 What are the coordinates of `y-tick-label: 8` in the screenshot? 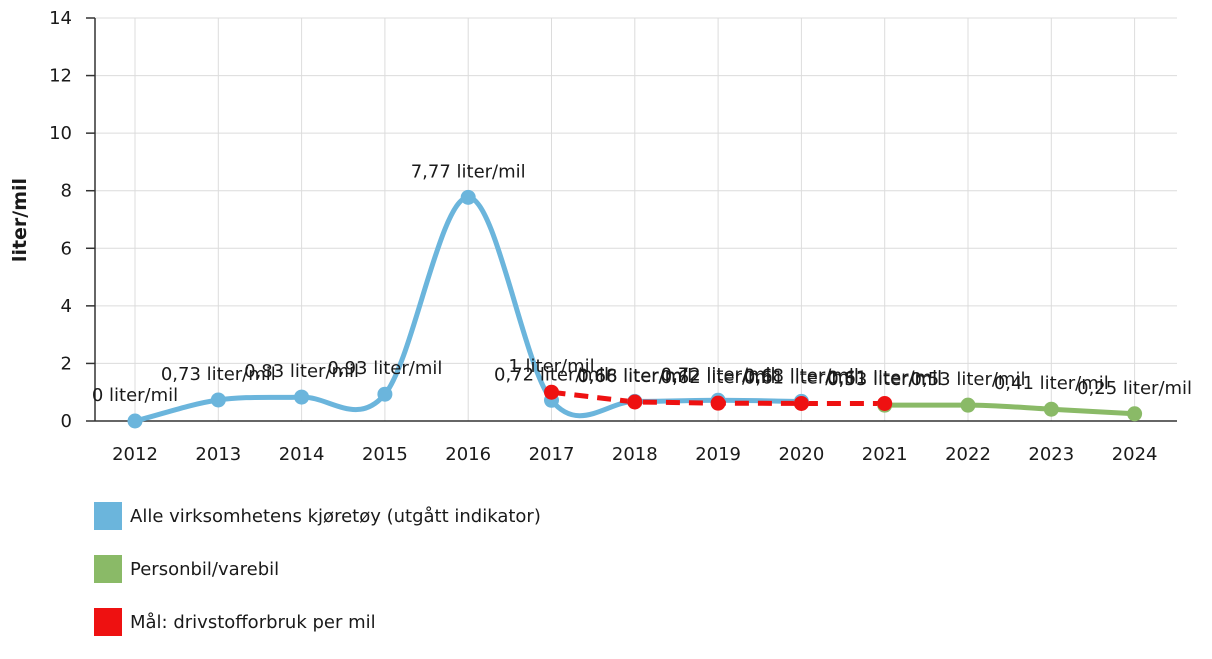 It's located at (66, 191).